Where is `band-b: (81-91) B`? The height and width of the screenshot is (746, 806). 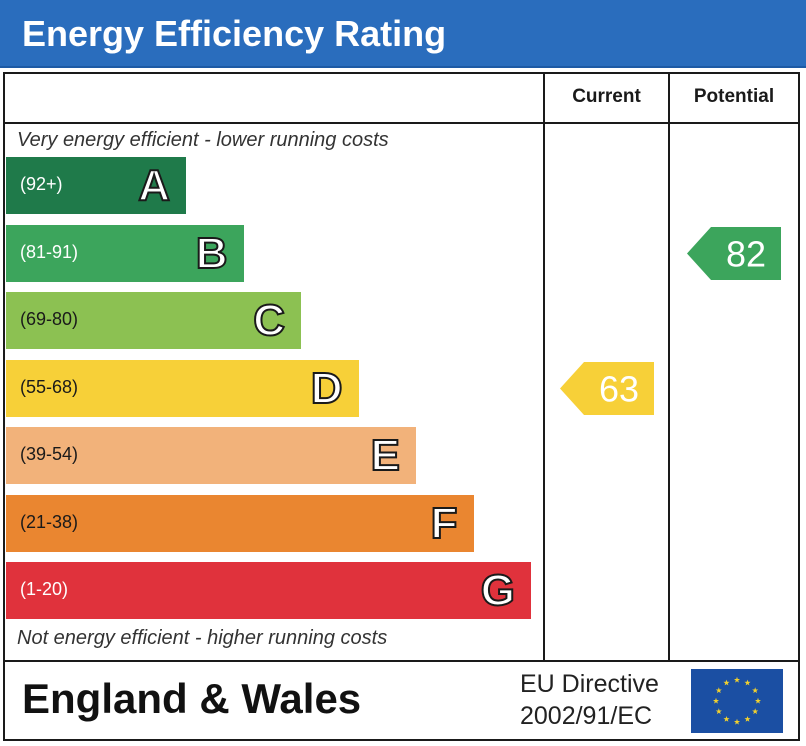
band-b: (81-91) B is located at coordinates (125, 253).